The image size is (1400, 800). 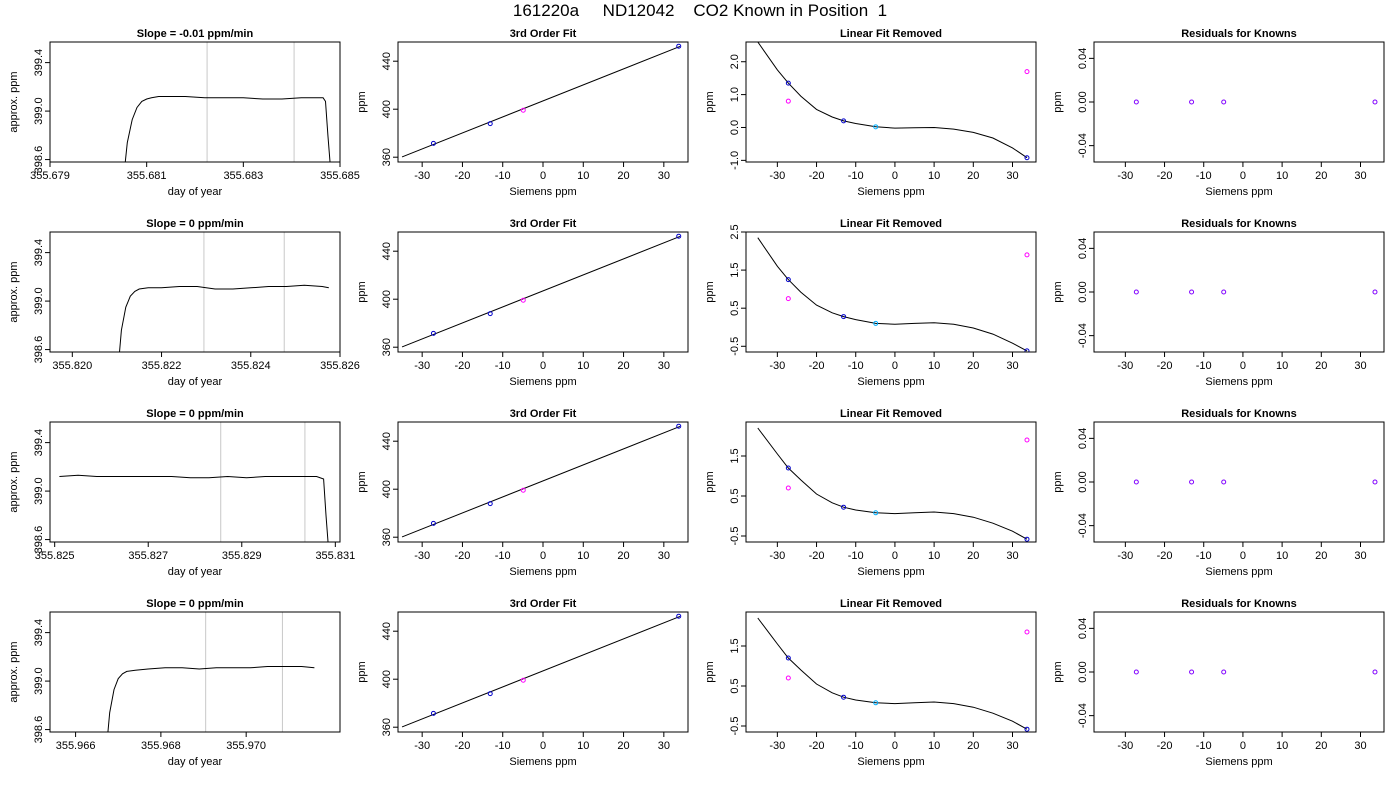 What do you see at coordinates (735, 645) in the screenshot?
I see `y-tick-label: 1.5` at bounding box center [735, 645].